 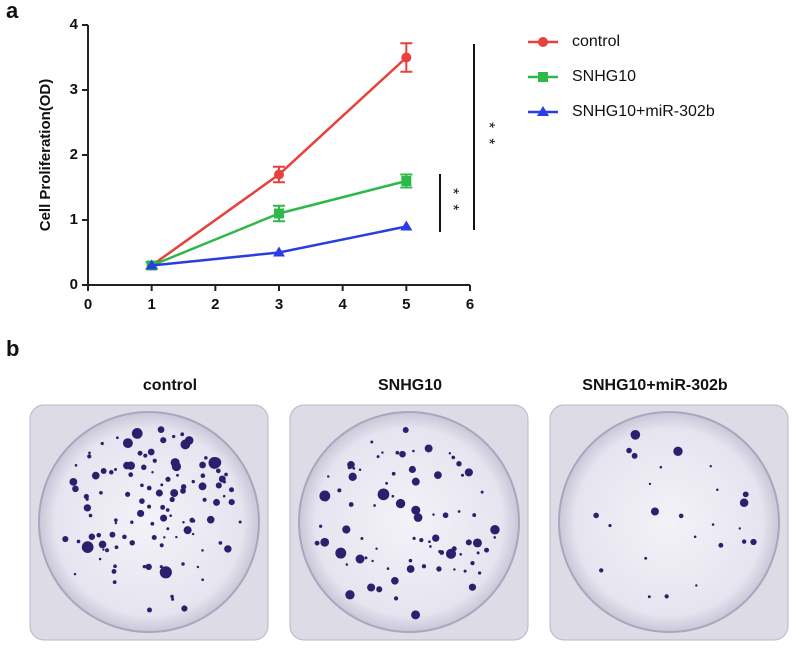 What do you see at coordinates (170, 385) in the screenshot?
I see `plate-label: control` at bounding box center [170, 385].